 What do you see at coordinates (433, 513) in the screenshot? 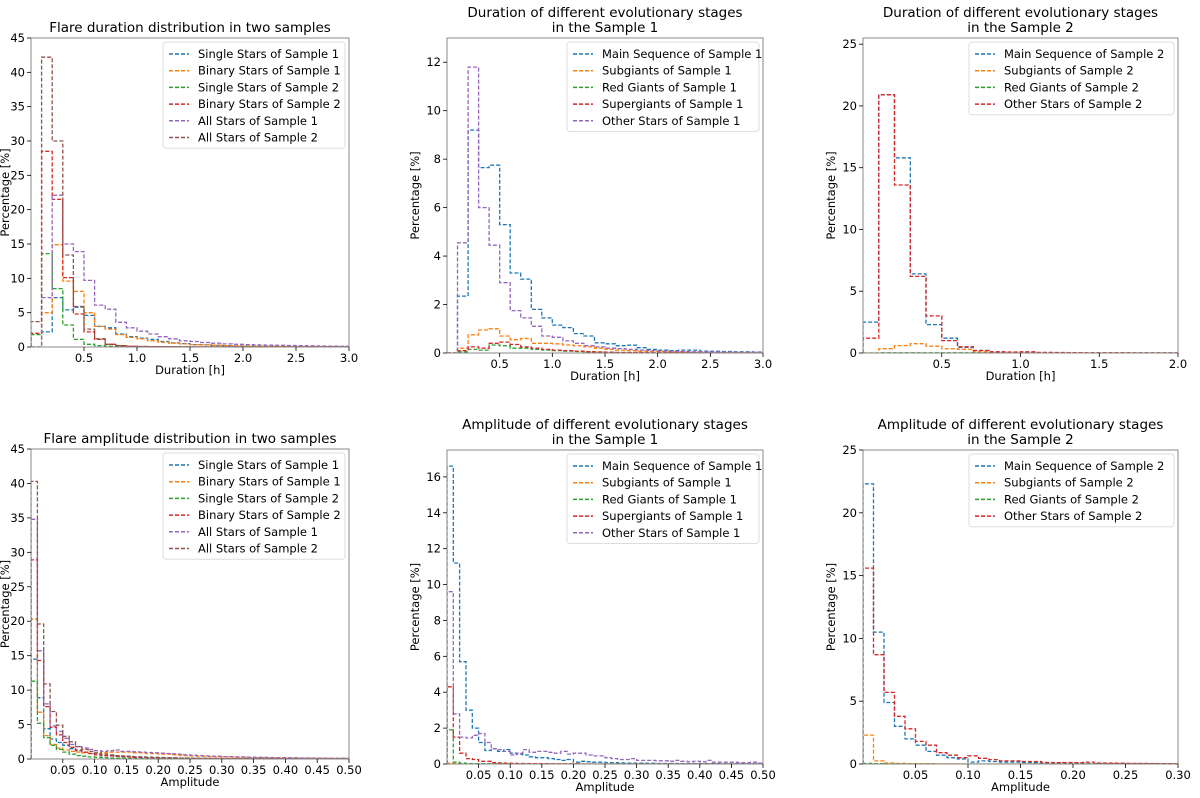
I see `y-tick-label: 14` at bounding box center [433, 513].